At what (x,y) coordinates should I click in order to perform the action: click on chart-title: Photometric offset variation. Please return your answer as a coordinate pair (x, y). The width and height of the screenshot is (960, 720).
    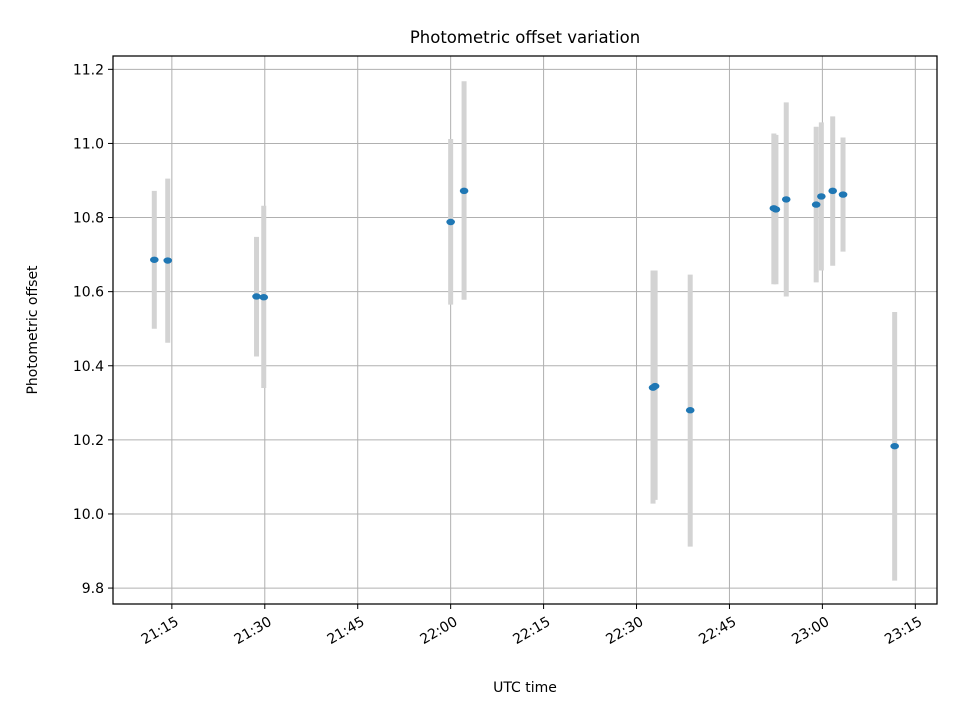
    Looking at the image, I should click on (525, 37).